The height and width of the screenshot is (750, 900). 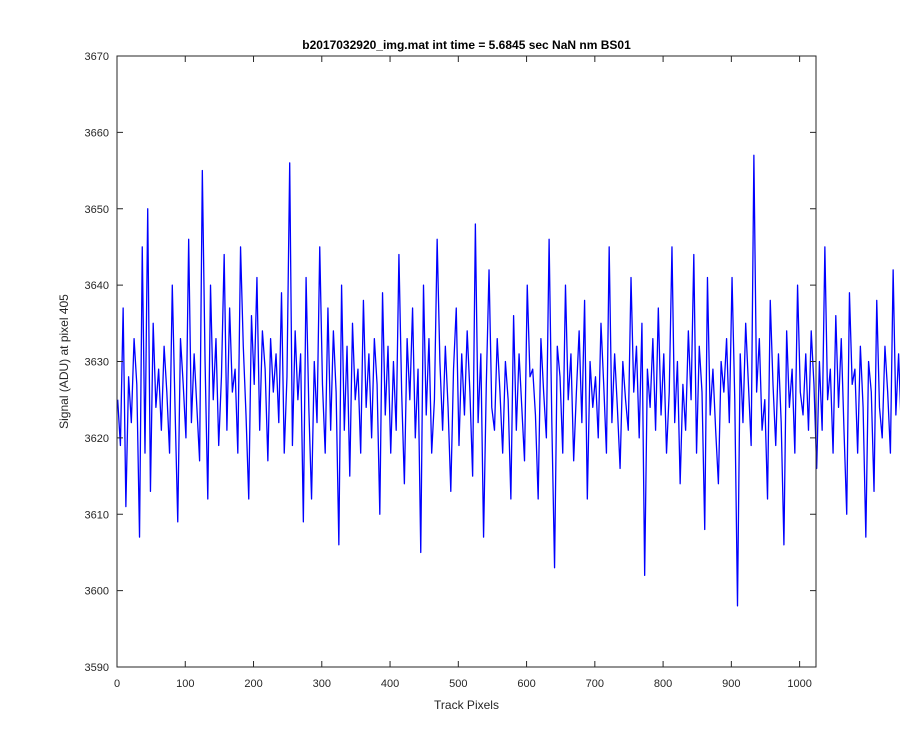 What do you see at coordinates (97, 133) in the screenshot?
I see `y-tick-label: 3660` at bounding box center [97, 133].